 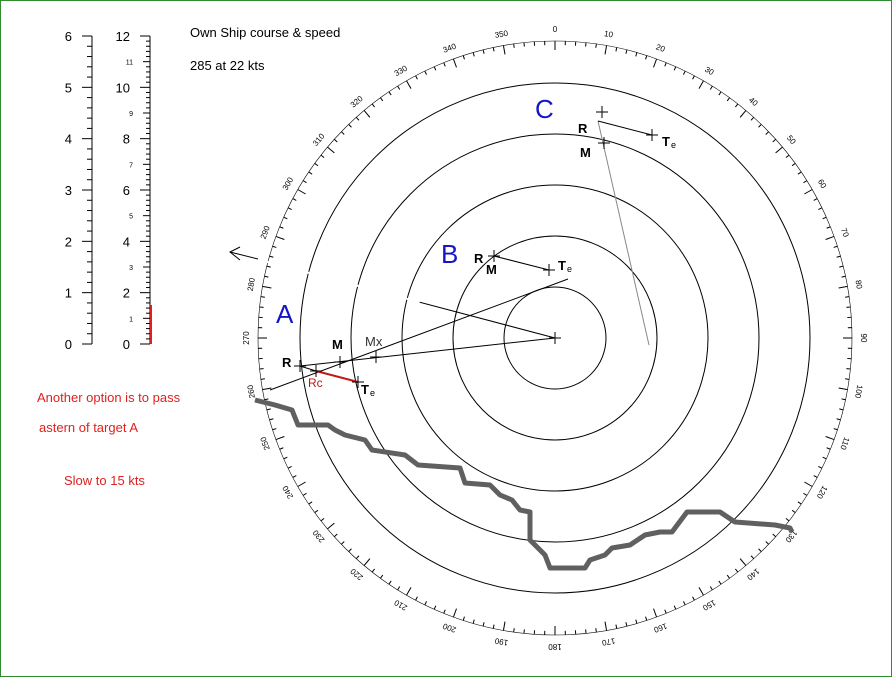 What do you see at coordinates (265, 32) in the screenshot?
I see `own-ship-title: Own Ship course & speed` at bounding box center [265, 32].